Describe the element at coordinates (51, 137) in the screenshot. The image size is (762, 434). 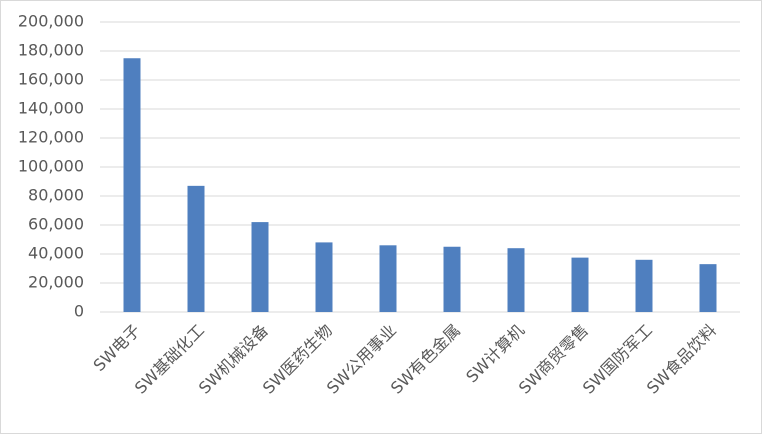
I see `y-tick-label: 120,000` at that location.